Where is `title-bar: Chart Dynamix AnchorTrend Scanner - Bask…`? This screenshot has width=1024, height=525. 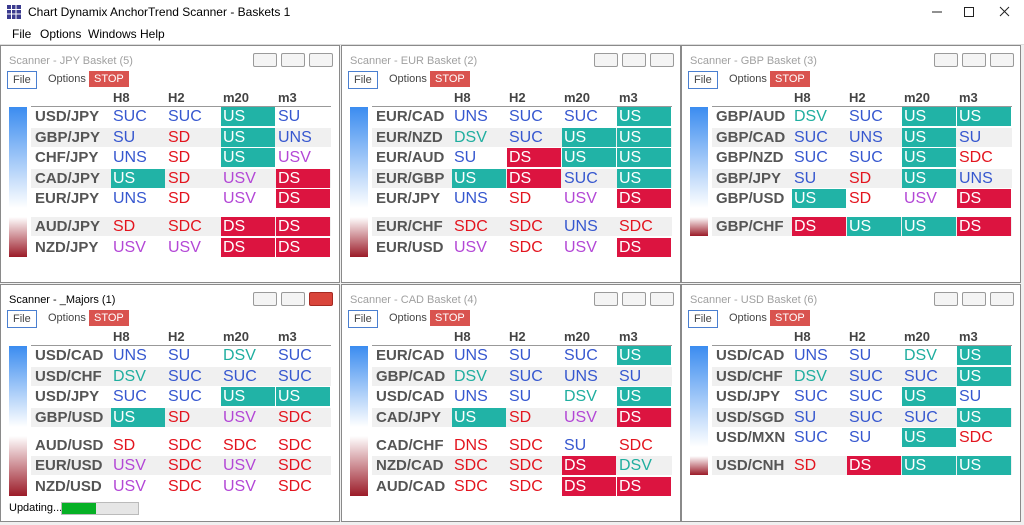 title-bar: Chart Dynamix AnchorTrend Scanner - Bask… is located at coordinates (512, 12).